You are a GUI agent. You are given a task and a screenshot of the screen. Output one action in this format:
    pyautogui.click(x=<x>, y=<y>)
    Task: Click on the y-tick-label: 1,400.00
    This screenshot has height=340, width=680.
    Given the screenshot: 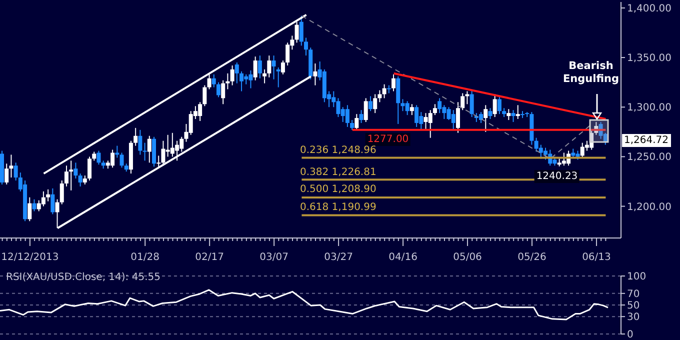 What is the action you would take?
    pyautogui.click(x=649, y=9)
    